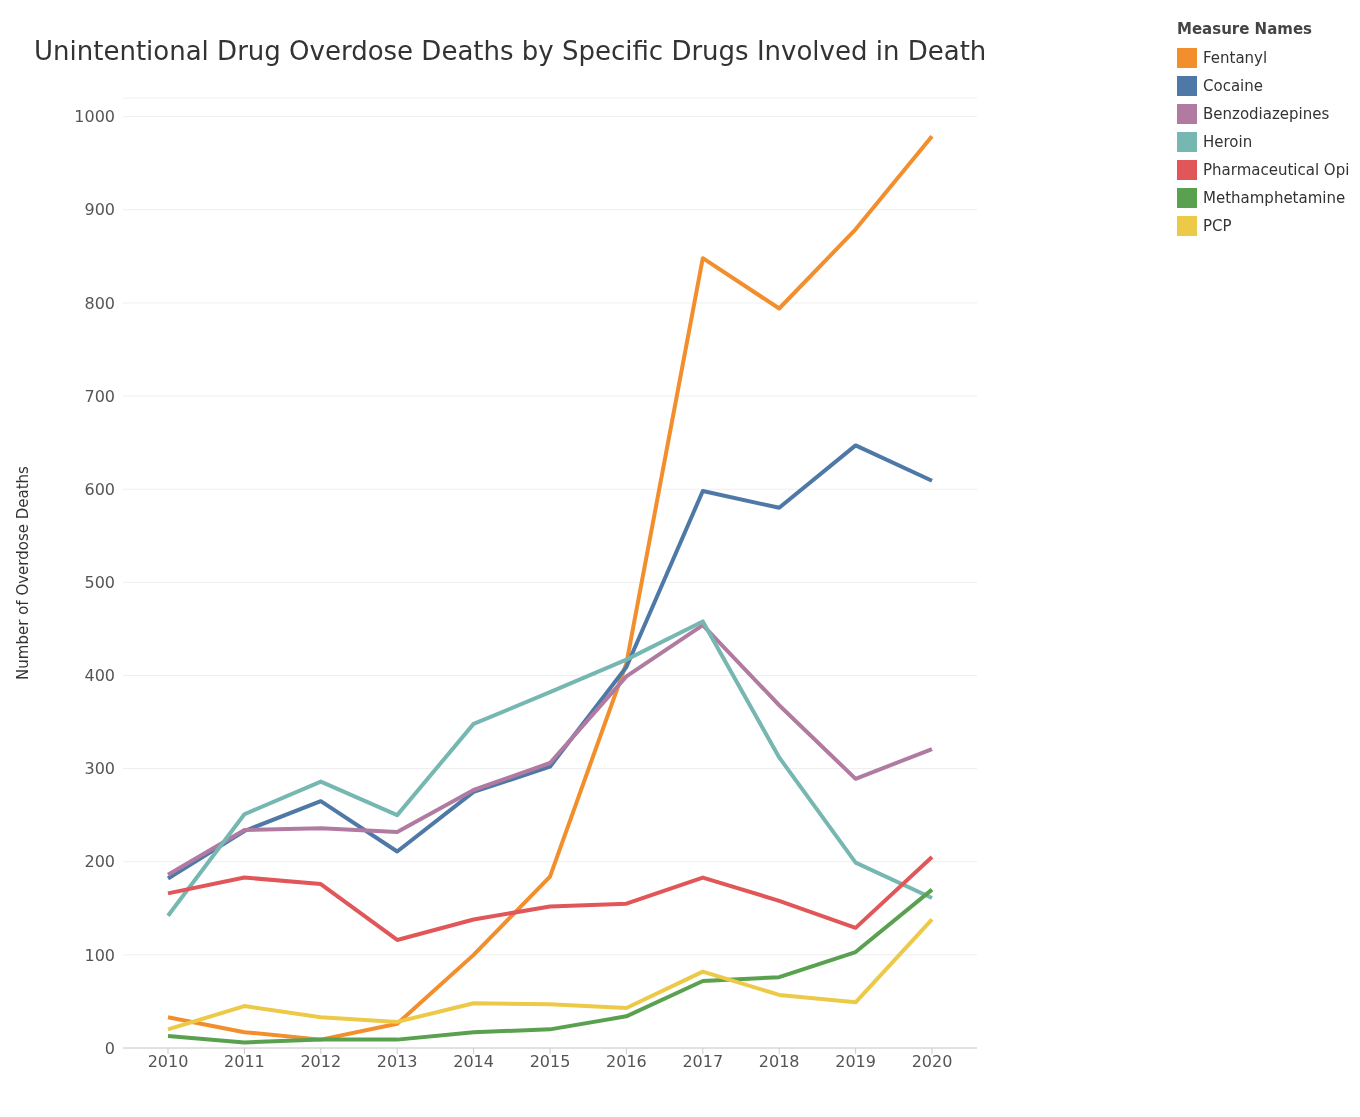 The image size is (1360, 1117). I want to click on x-tick-label: 2013, so click(397, 1062).